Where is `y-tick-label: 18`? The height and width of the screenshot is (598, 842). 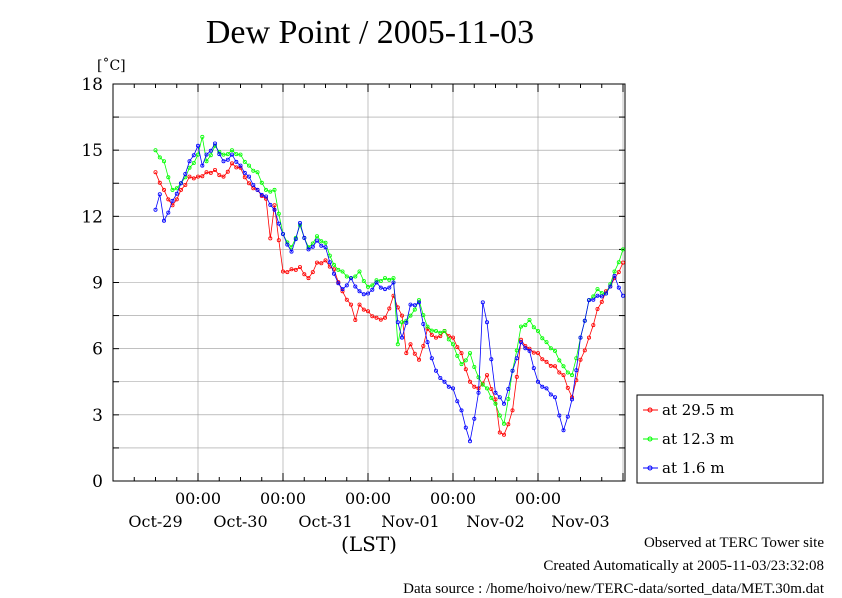 y-tick-label: 18 is located at coordinates (92, 85).